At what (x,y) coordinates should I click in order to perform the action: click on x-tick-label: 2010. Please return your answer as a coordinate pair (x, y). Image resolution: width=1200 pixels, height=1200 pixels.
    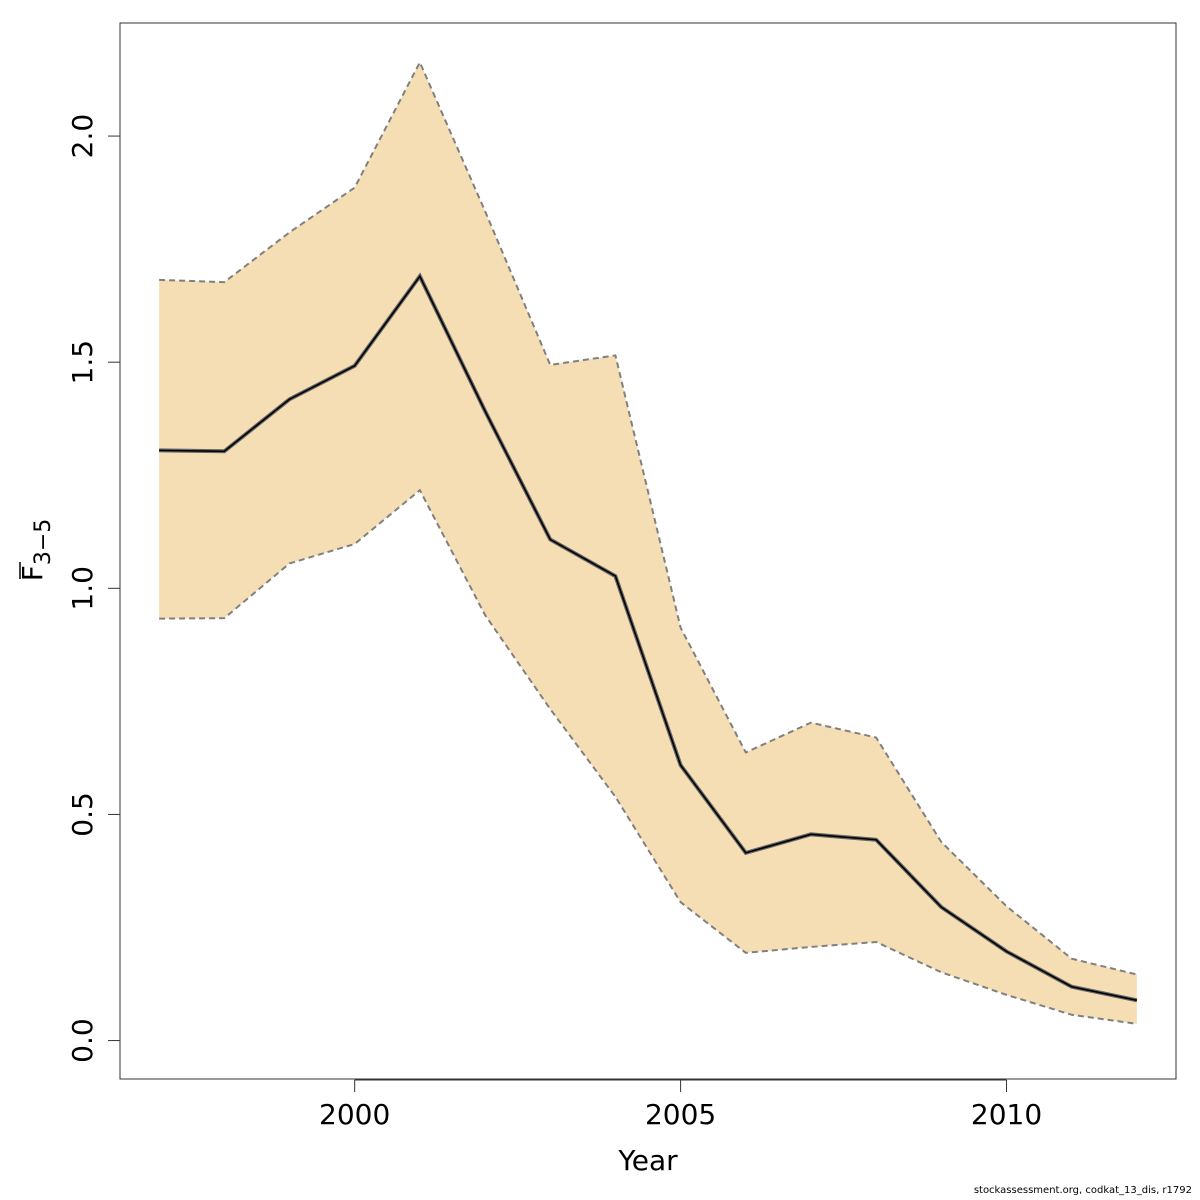
    Looking at the image, I should click on (1006, 1114).